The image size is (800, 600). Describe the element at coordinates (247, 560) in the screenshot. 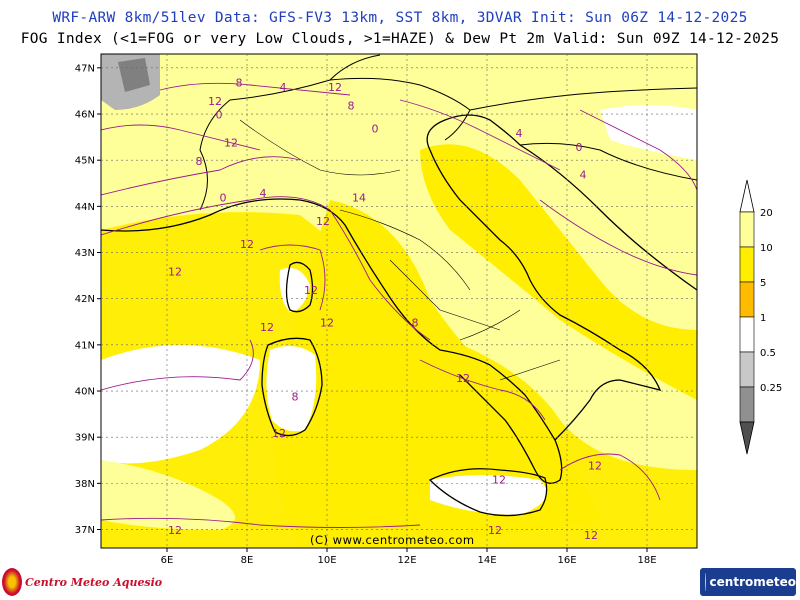

I see `lon-label: 8E` at that location.